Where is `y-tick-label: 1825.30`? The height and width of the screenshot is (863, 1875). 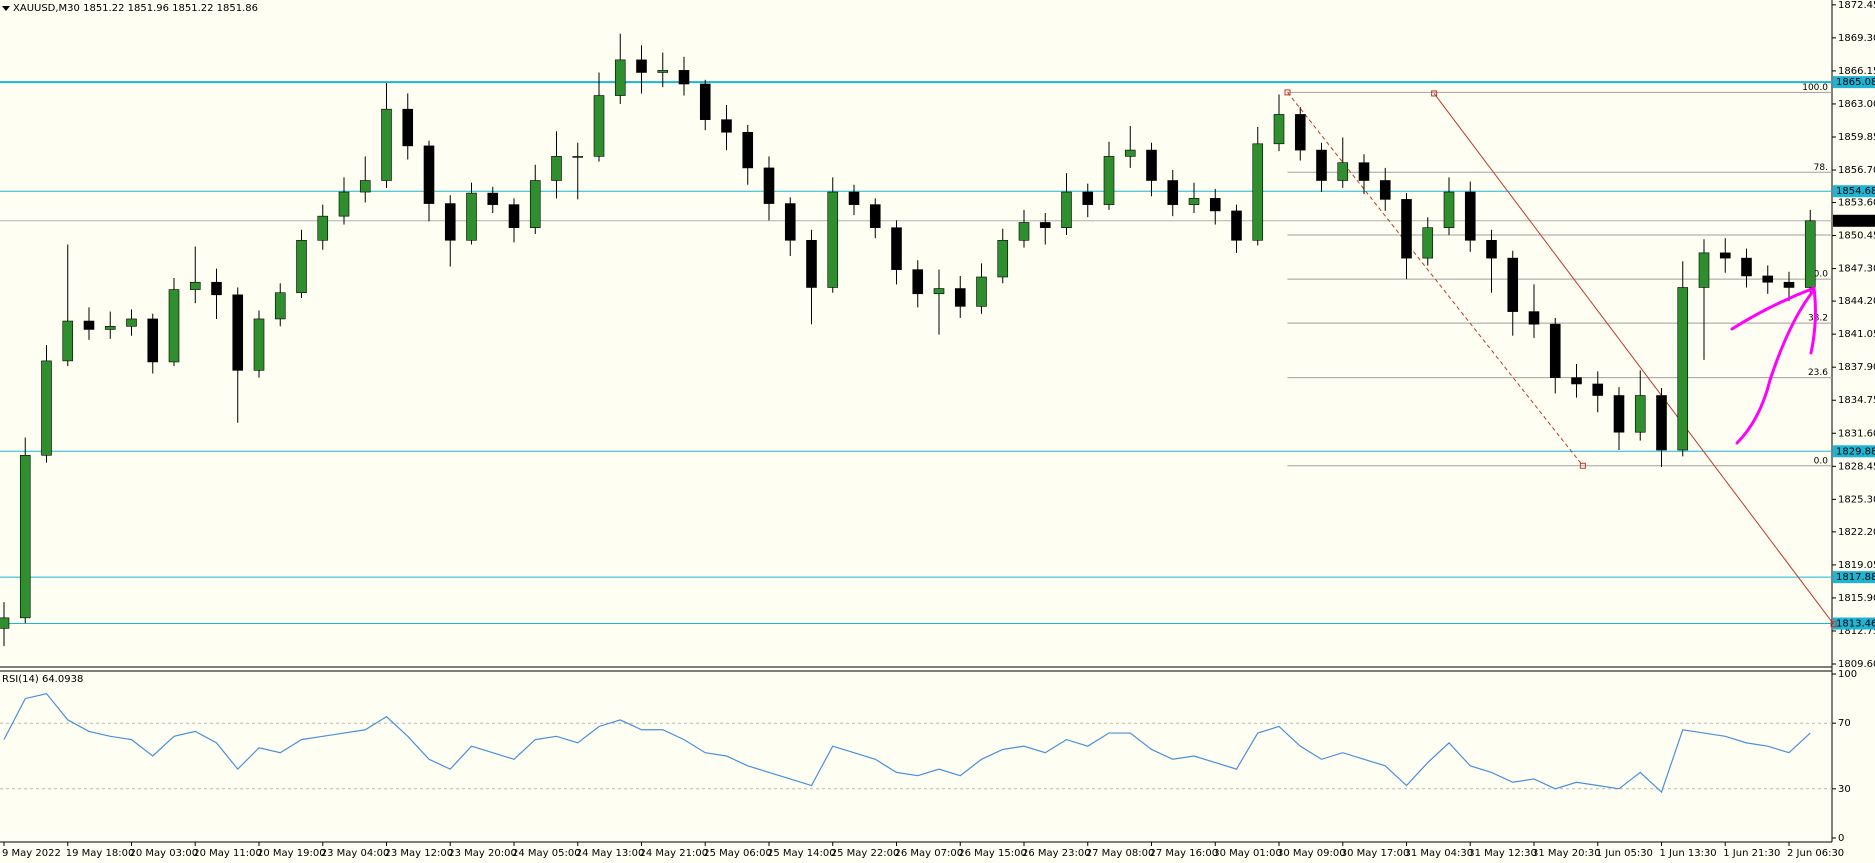
y-tick-label: 1825.30 is located at coordinates (1856, 499).